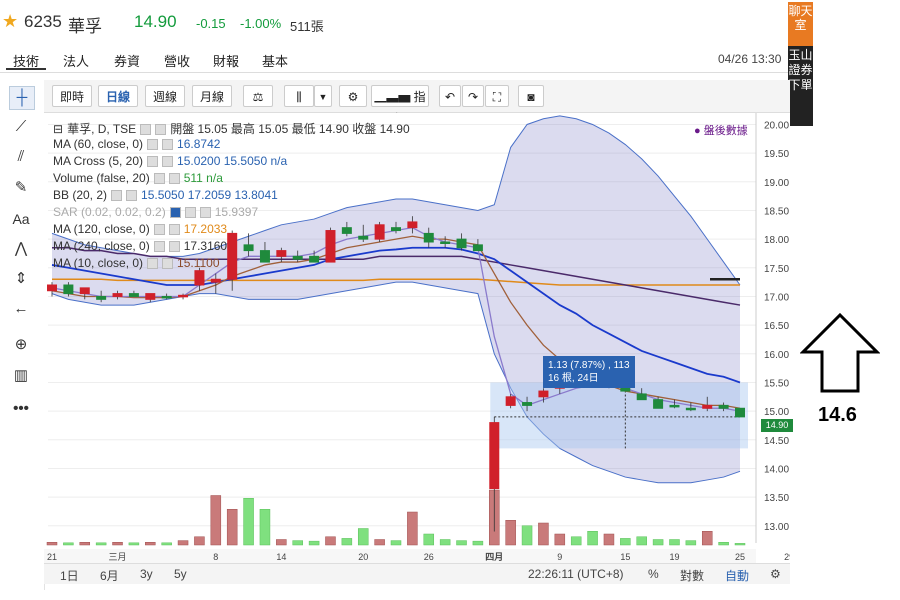 This screenshot has height=600, width=900. I want to click on brush-icon: ✎, so click(21, 187).